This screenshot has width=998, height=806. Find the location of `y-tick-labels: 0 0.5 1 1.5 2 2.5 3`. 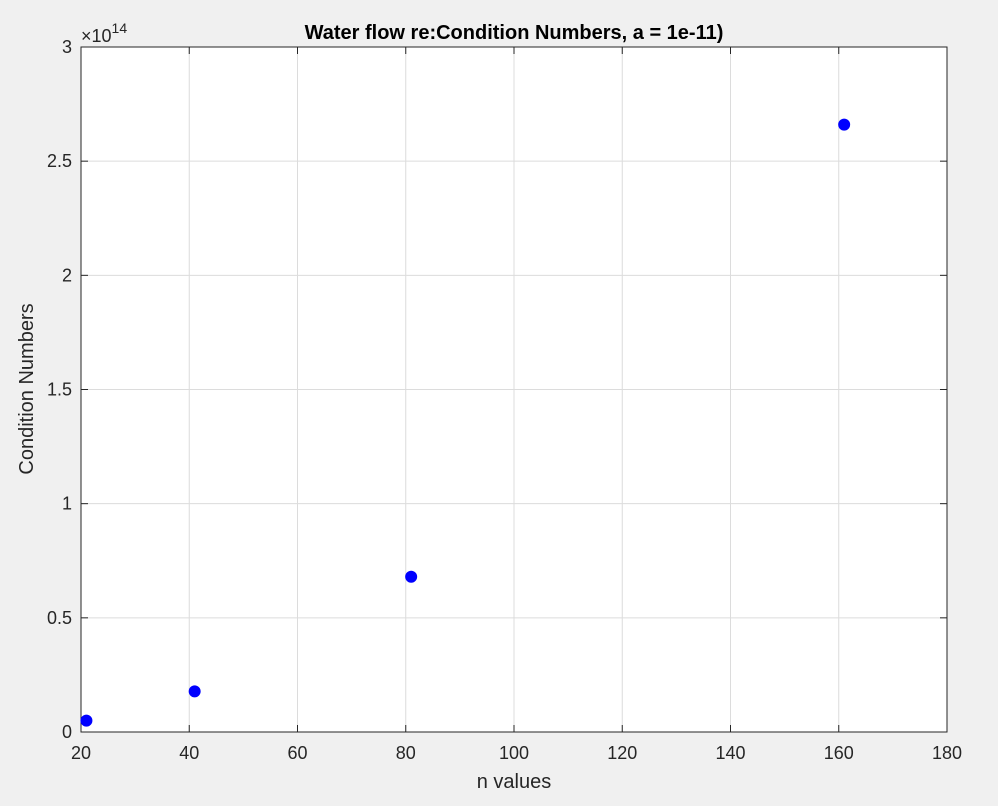

y-tick-labels: 0 0.5 1 1.5 2 2.5 3 is located at coordinates (59, 389).